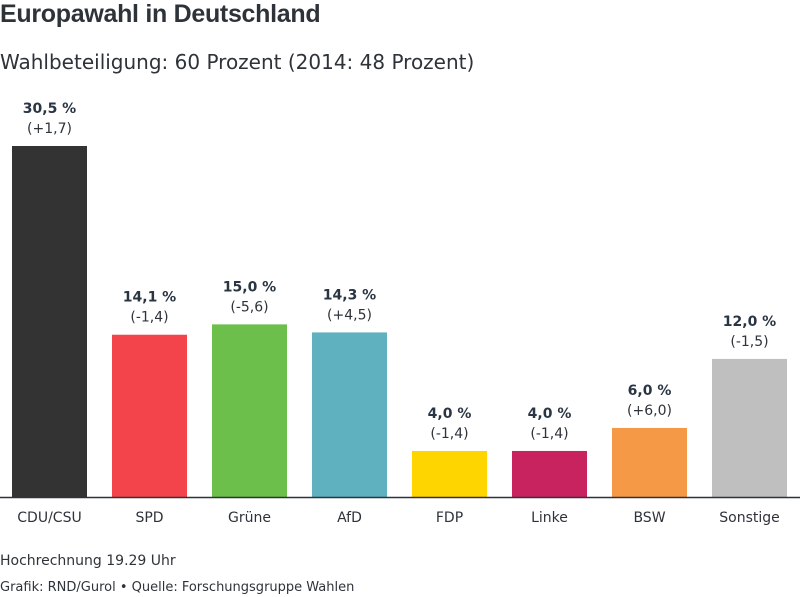  What do you see at coordinates (149, 518) in the screenshot?
I see `category-label-spd: SPD` at bounding box center [149, 518].